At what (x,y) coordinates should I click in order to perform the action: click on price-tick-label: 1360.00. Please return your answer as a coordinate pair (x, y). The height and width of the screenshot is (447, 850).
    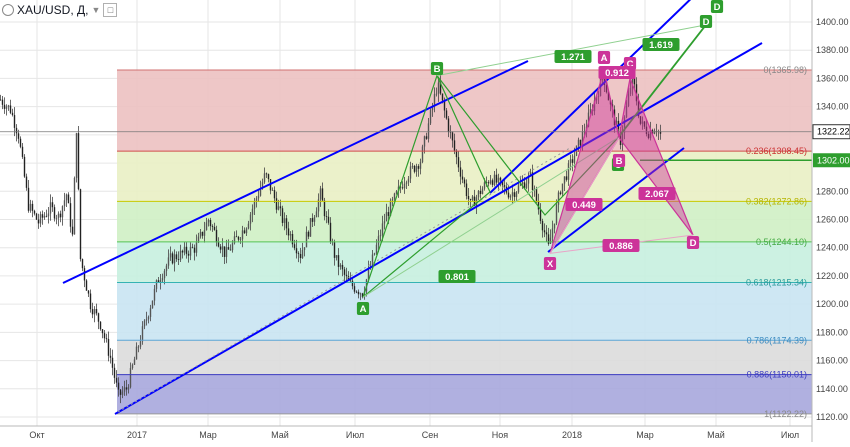
    Looking at the image, I should click on (832, 78).